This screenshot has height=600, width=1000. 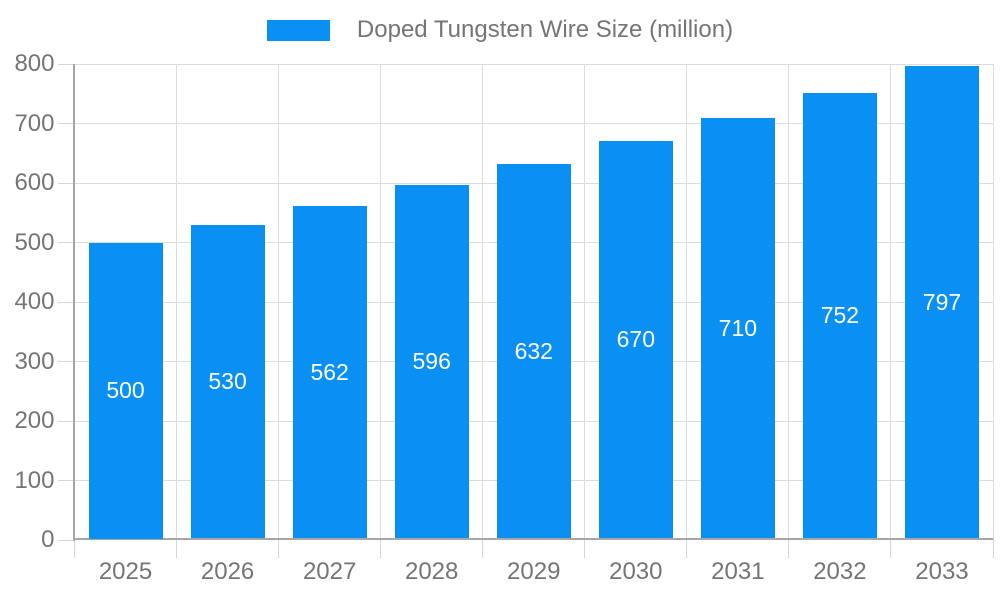 I want to click on bar: 710, so click(x=737, y=328).